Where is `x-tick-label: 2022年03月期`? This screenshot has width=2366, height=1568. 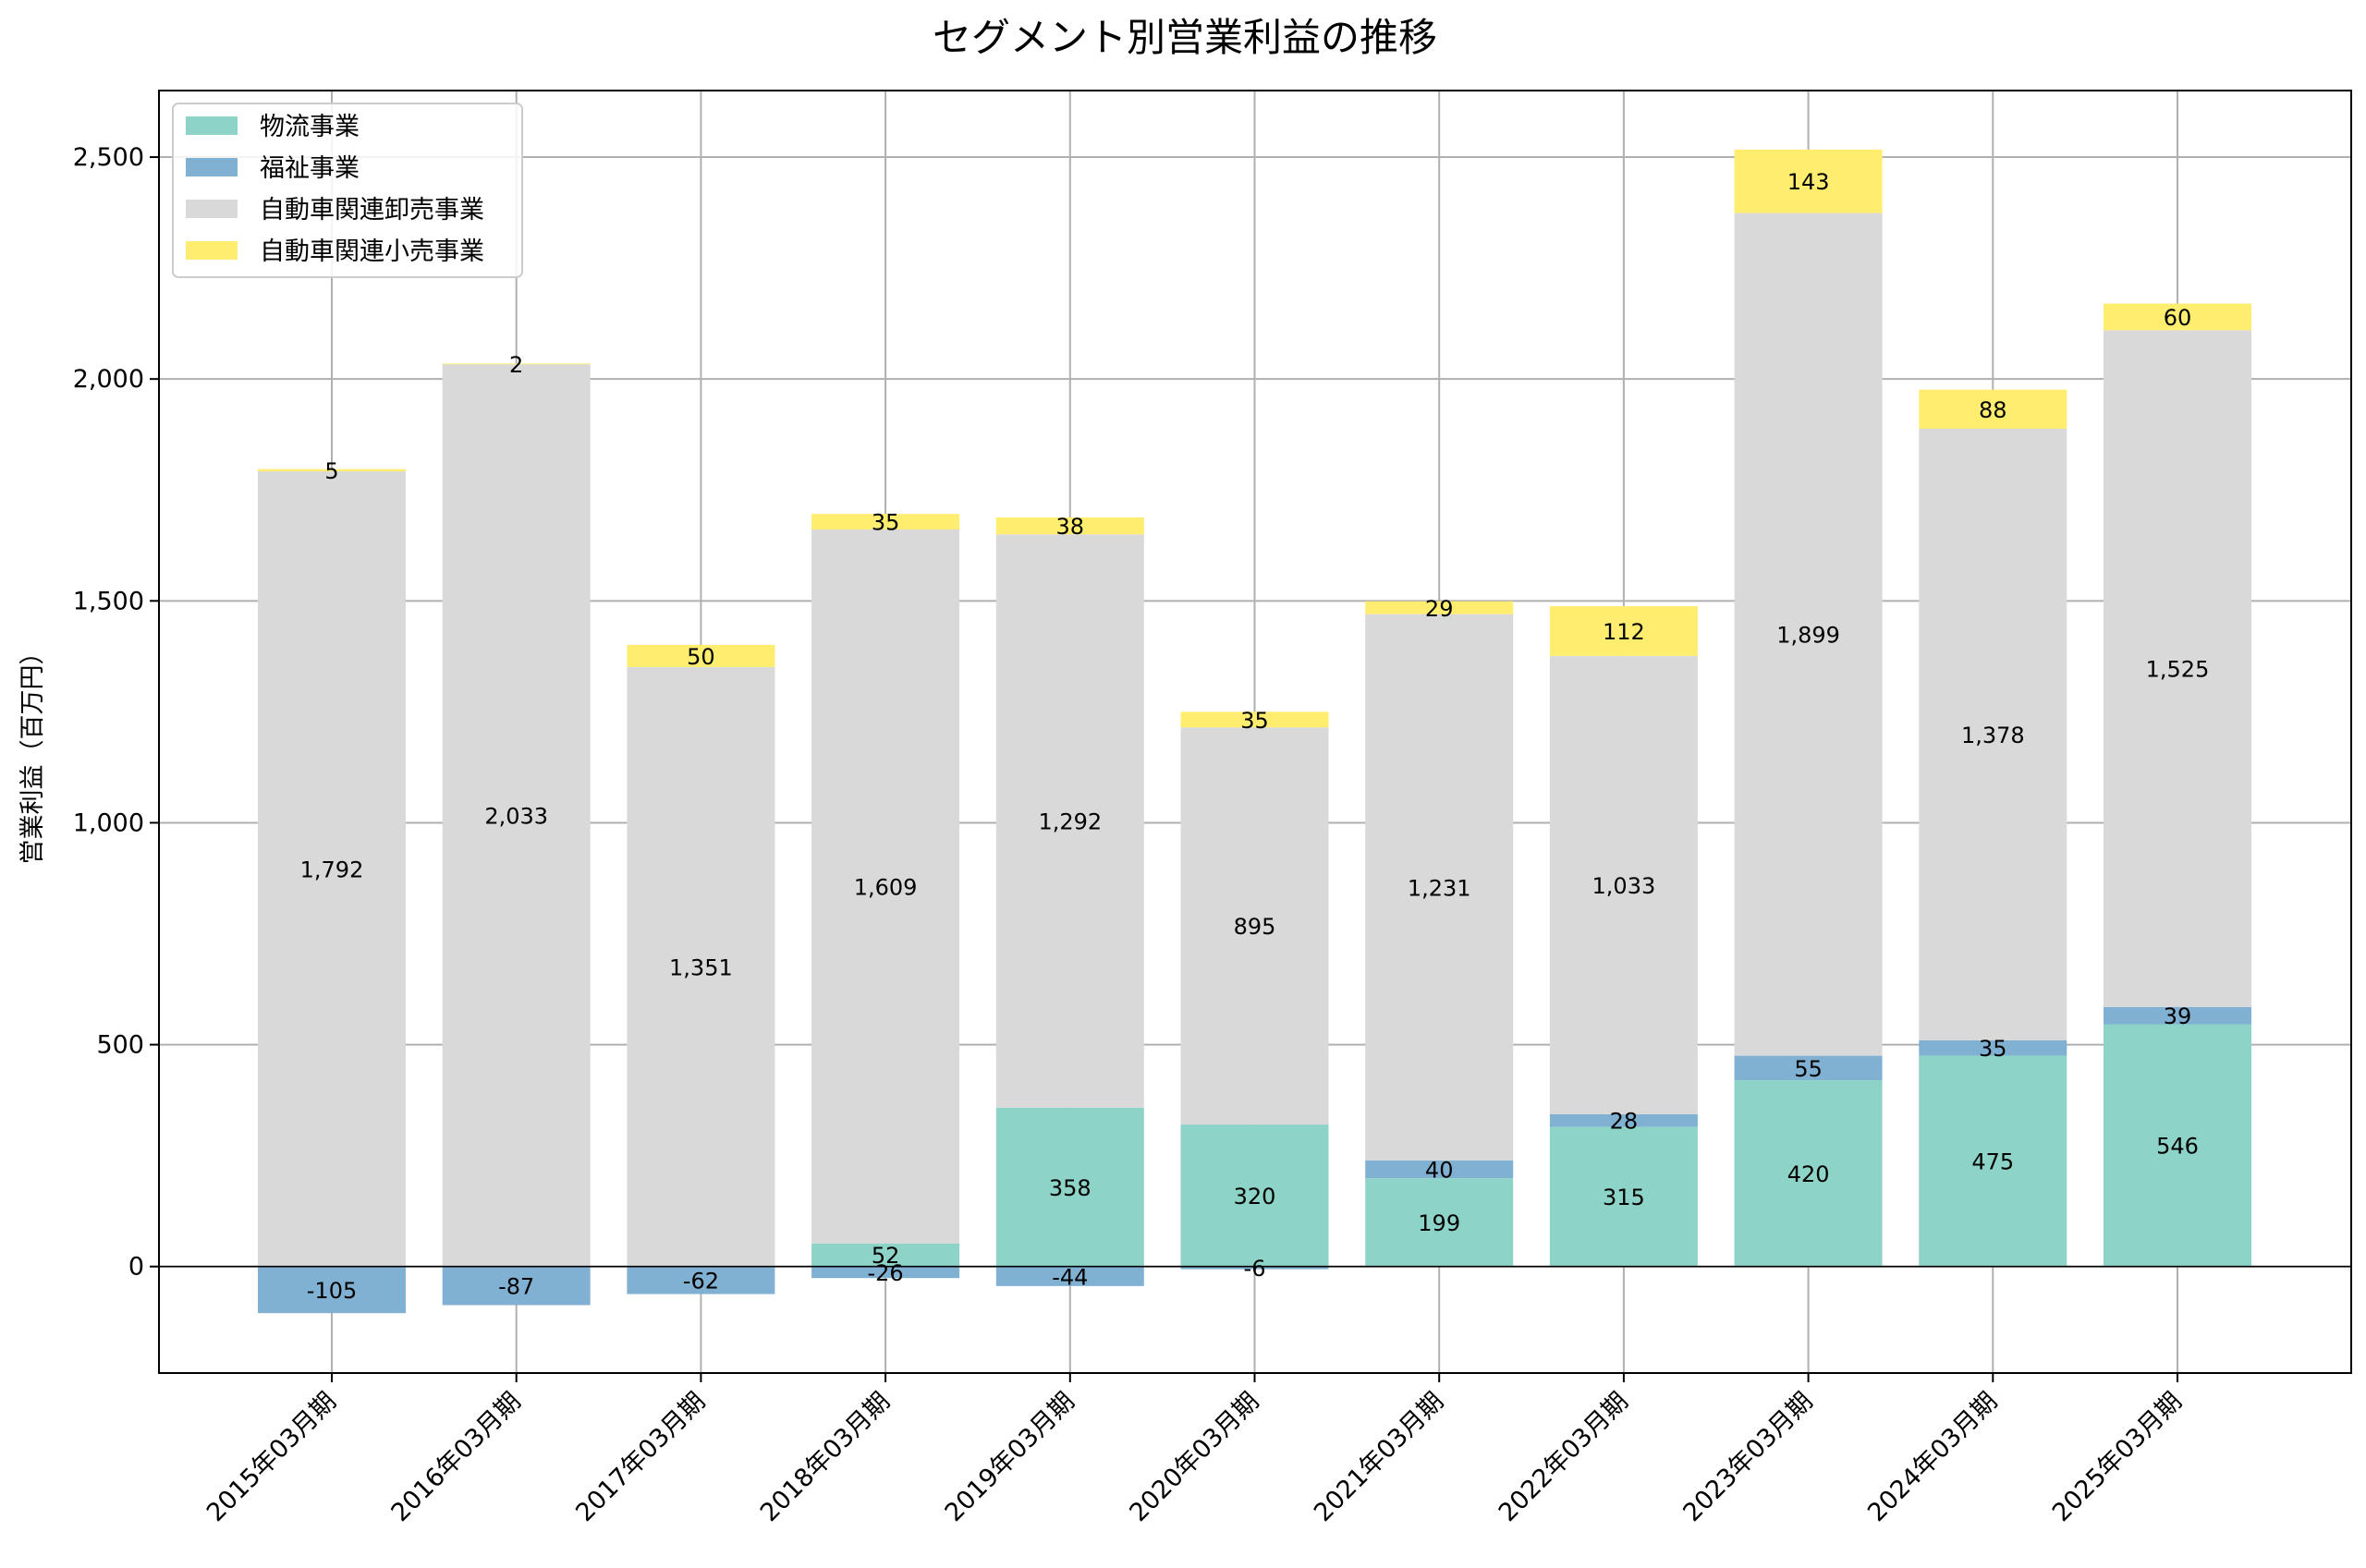
x-tick-label: 2022年03月期 is located at coordinates (1564, 1457).